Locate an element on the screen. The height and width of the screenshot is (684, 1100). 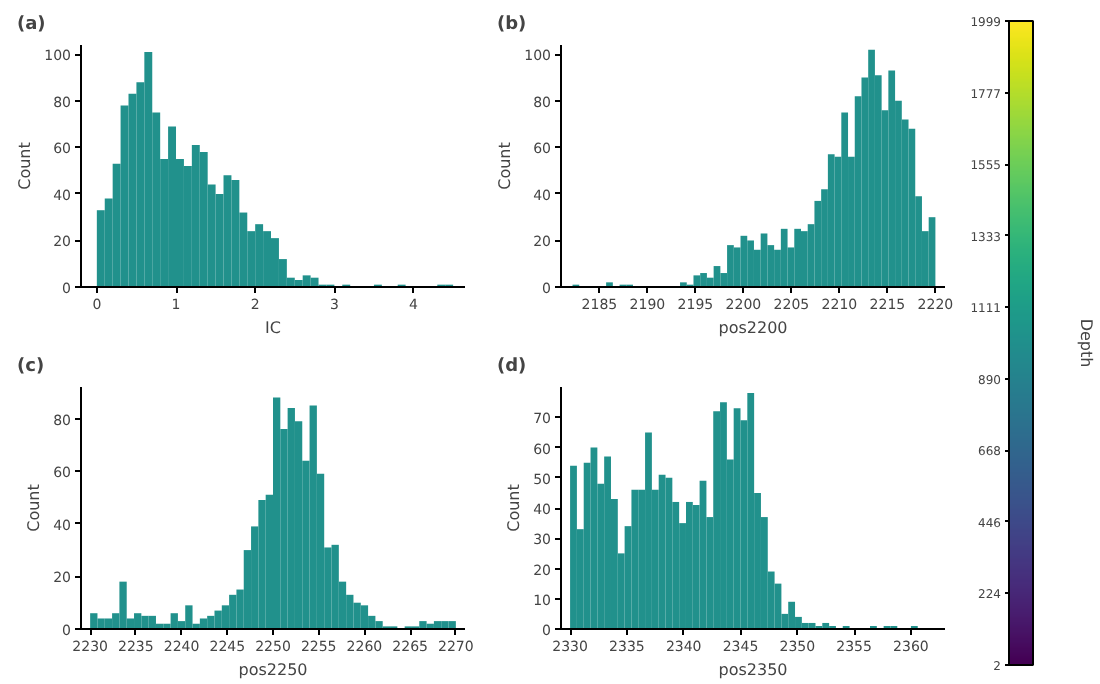
chart-title: (a) is located at coordinates (31, 25).